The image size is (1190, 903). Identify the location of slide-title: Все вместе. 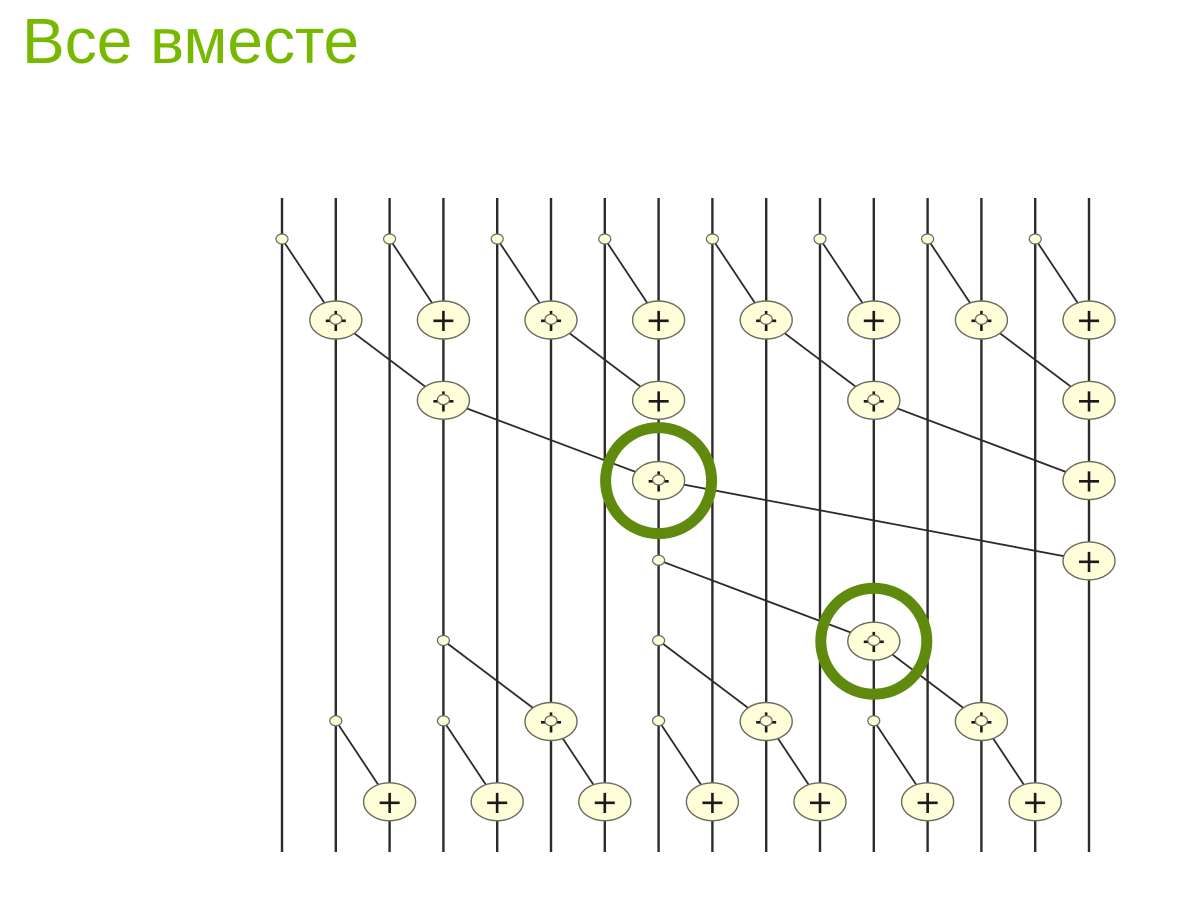
(191, 41).